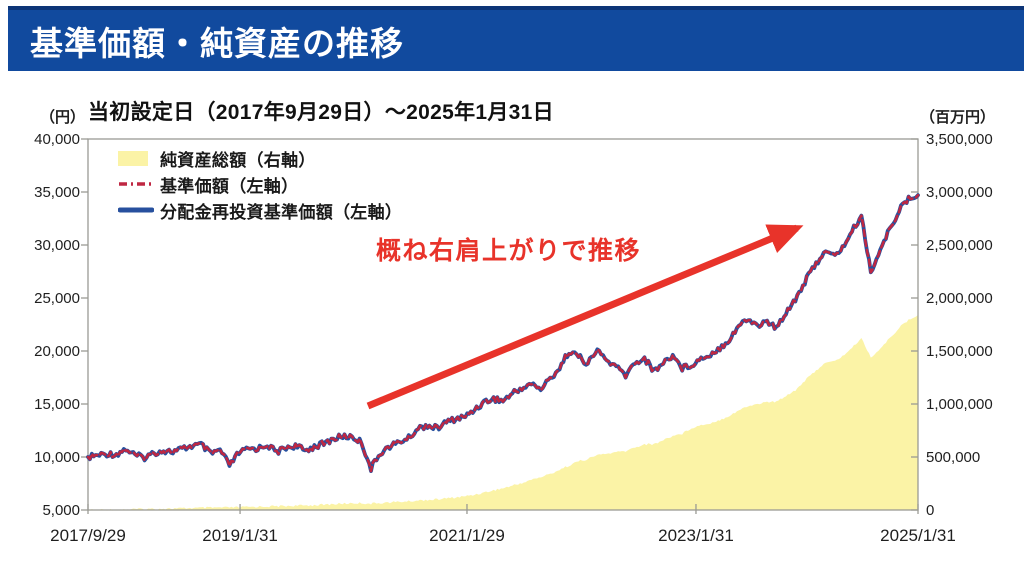 The width and height of the screenshot is (1024, 565). I want to click on svg-text: 2,000,000, so click(959, 298).